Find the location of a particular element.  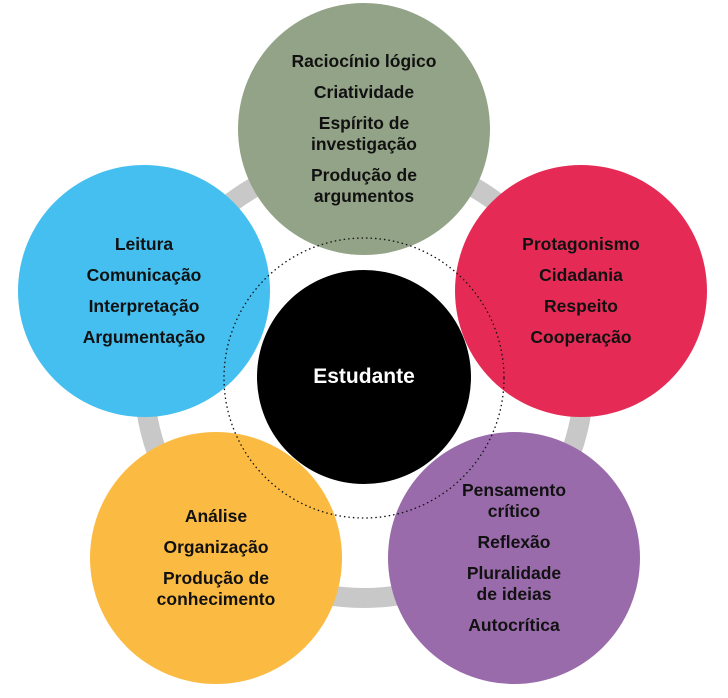

center-label: Estudante is located at coordinates (364, 376).